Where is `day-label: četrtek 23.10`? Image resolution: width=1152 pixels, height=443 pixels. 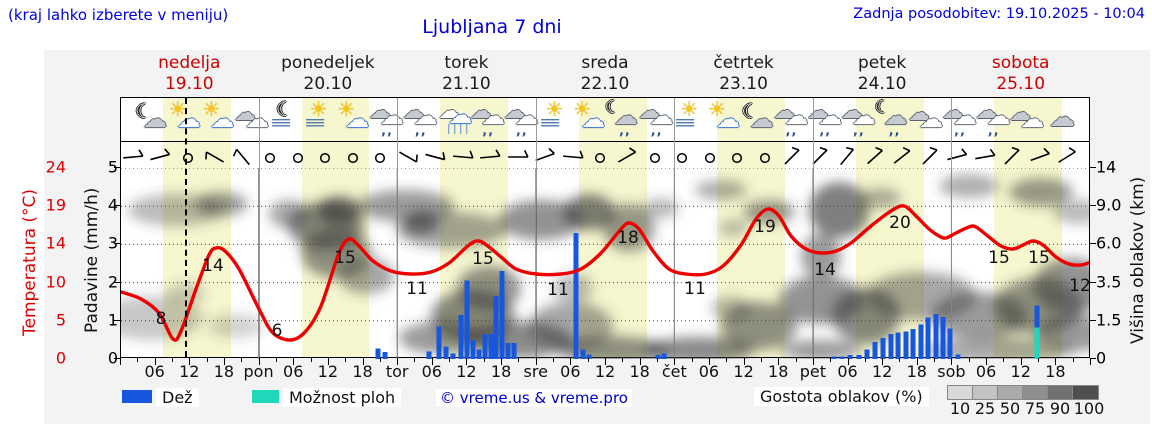
day-label: četrtek 23.10 is located at coordinates (743, 74).